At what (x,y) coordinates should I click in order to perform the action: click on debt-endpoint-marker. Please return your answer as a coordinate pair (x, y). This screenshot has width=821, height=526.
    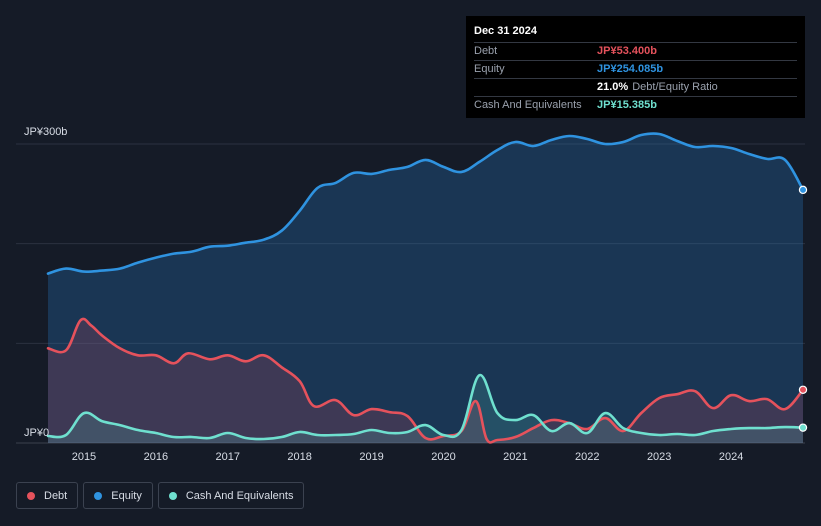
    Looking at the image, I should click on (803, 389).